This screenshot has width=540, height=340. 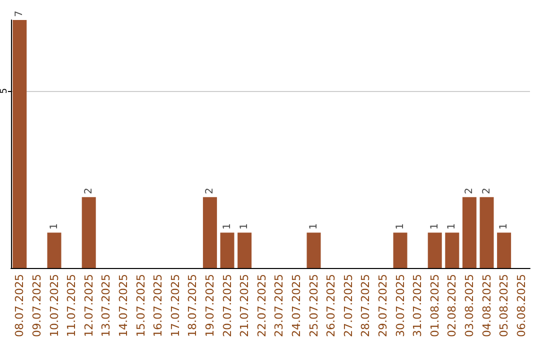 I want to click on x-tick-label: 13.07.2025, so click(x=106, y=306).